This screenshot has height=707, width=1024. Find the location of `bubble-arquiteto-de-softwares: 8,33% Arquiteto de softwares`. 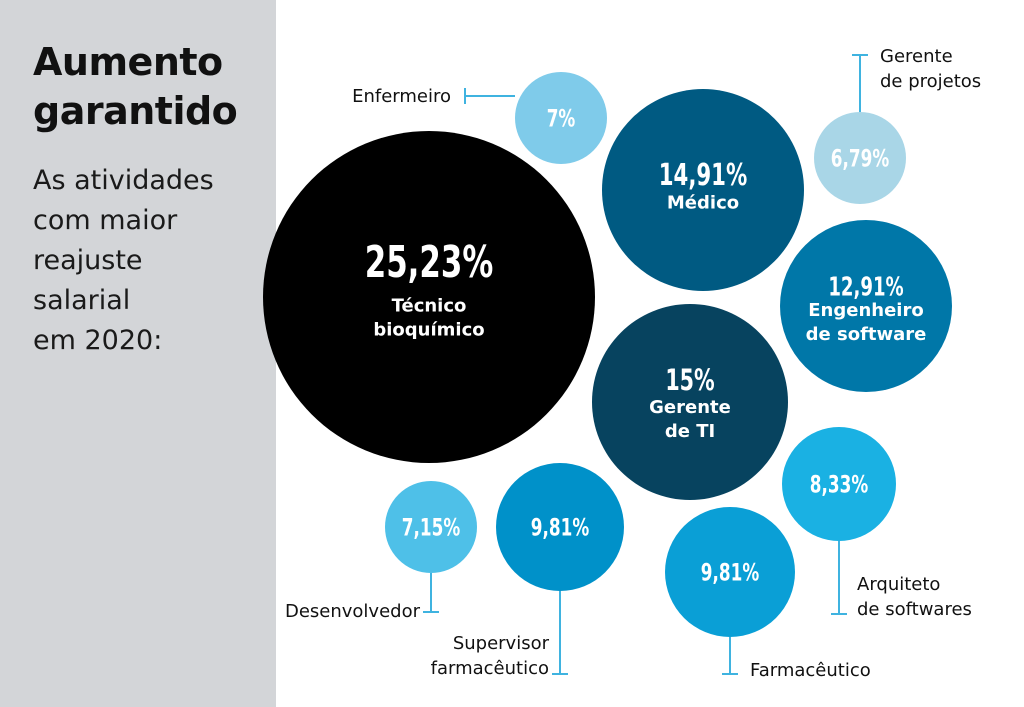

bubble-arquiteto-de-softwares: 8,33% Arquiteto de softwares is located at coordinates (877, 523).